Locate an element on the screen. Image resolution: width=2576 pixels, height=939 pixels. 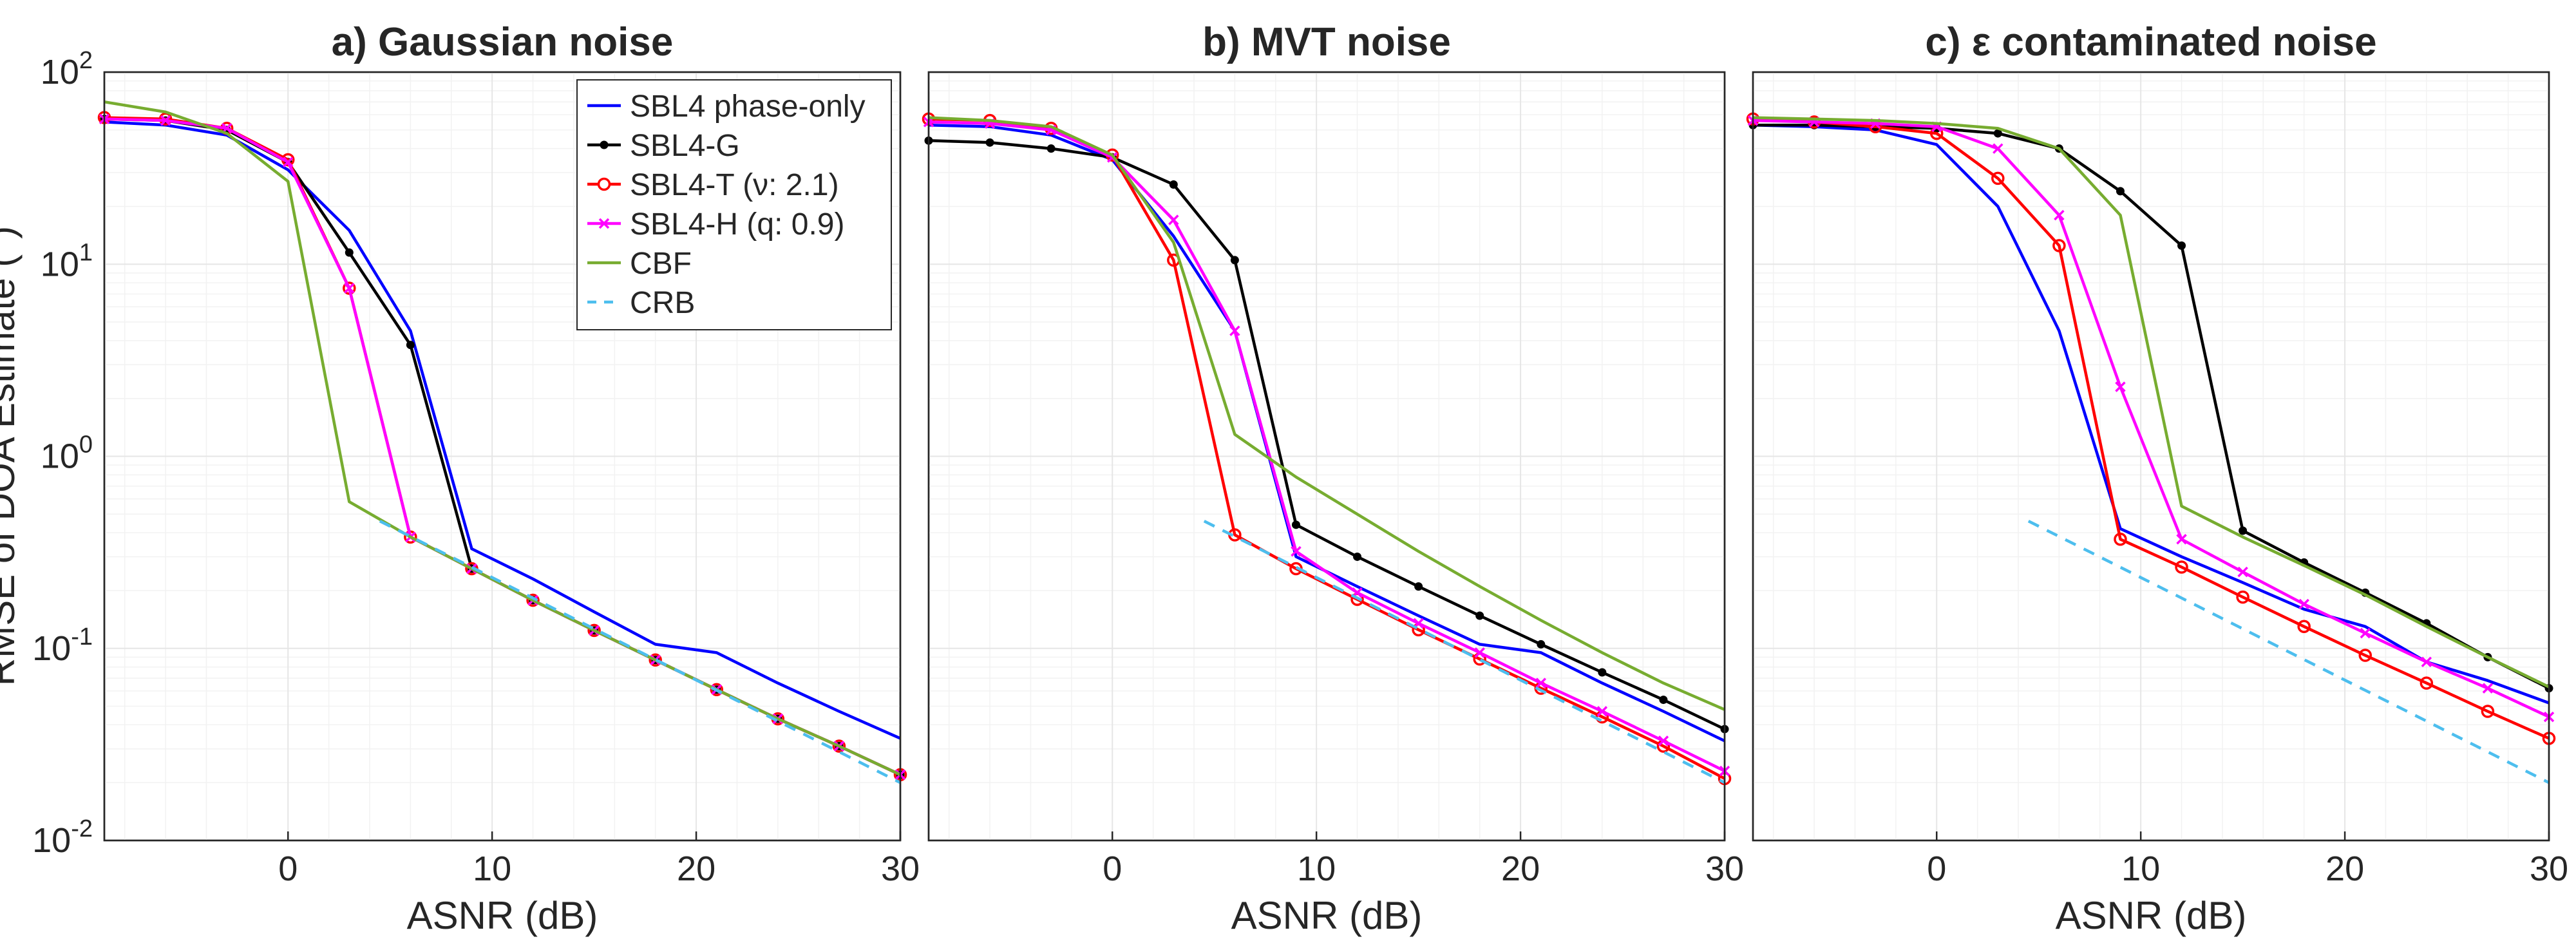
legend-entry-sbl4-t-2-1: SBL4-T (ν: 2.1) is located at coordinates (713, 185).